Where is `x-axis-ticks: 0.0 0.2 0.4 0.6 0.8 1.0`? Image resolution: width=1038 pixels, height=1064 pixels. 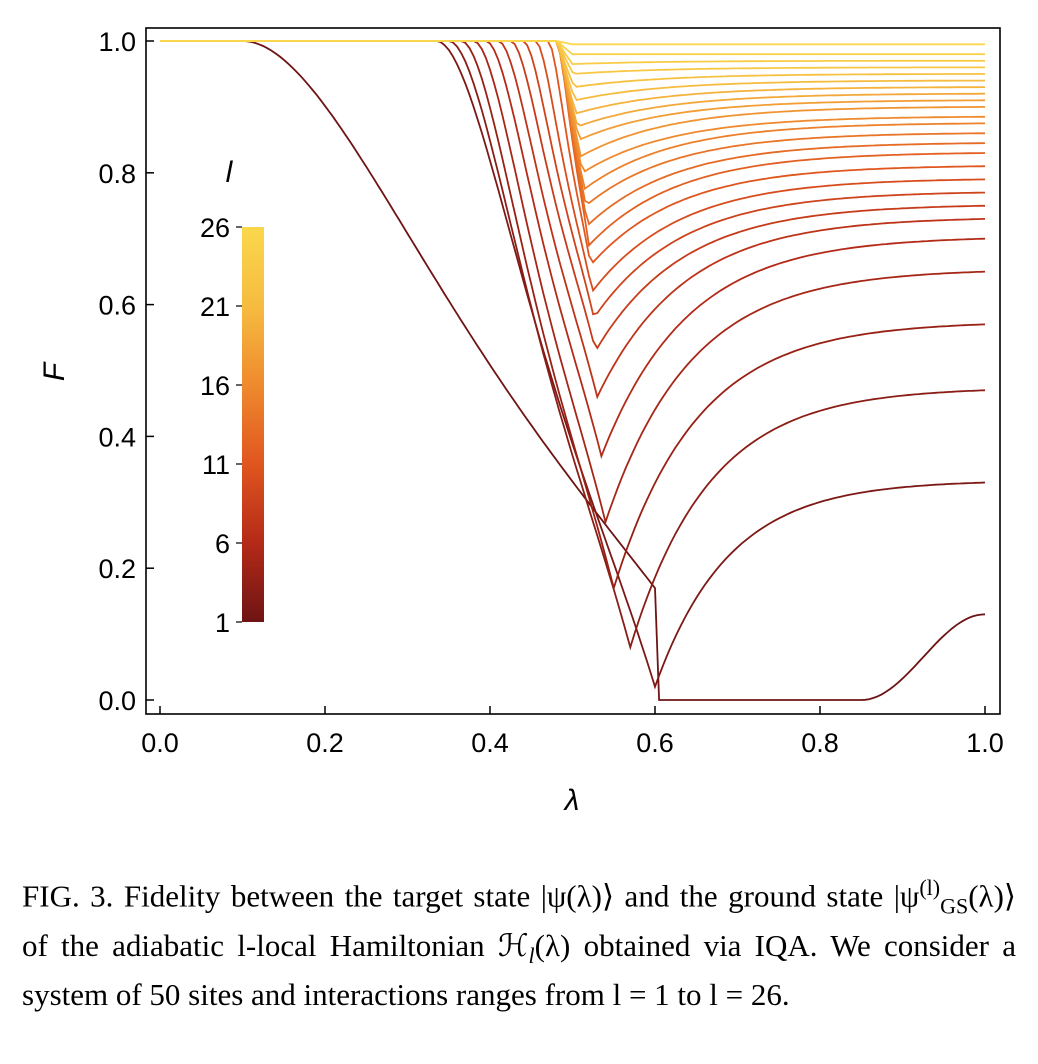 x-axis-ticks: 0.0 0.2 0.4 0.6 0.8 1.0 is located at coordinates (572, 732).